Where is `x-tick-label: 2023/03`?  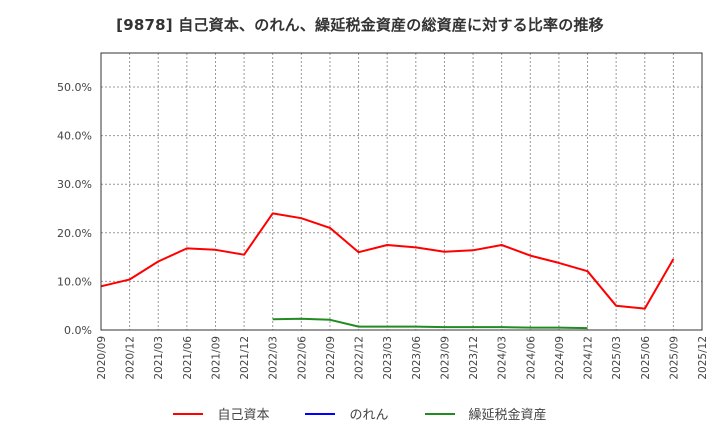
x-tick-label: 2023/03 is located at coordinates (388, 358).